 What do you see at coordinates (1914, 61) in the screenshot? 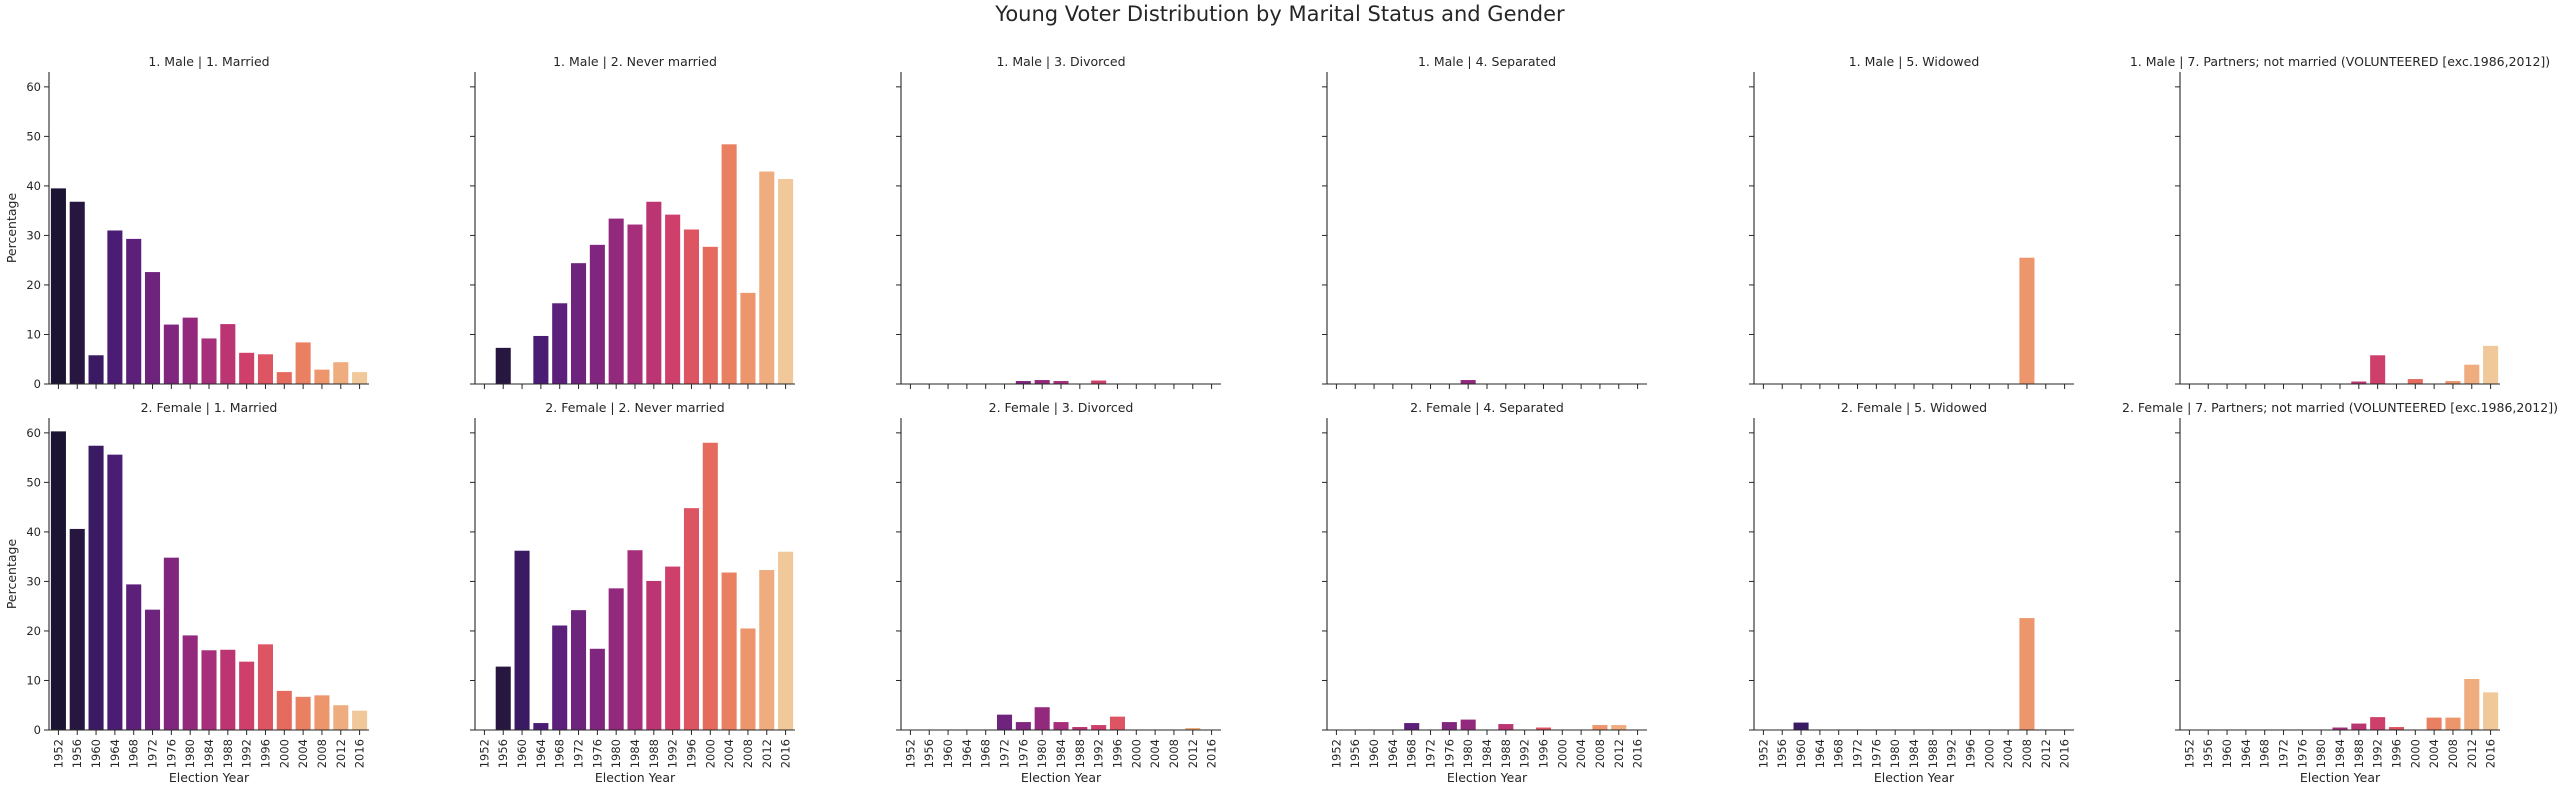
I see `panel-title: 1. Male | 5. Widowed` at bounding box center [1914, 61].